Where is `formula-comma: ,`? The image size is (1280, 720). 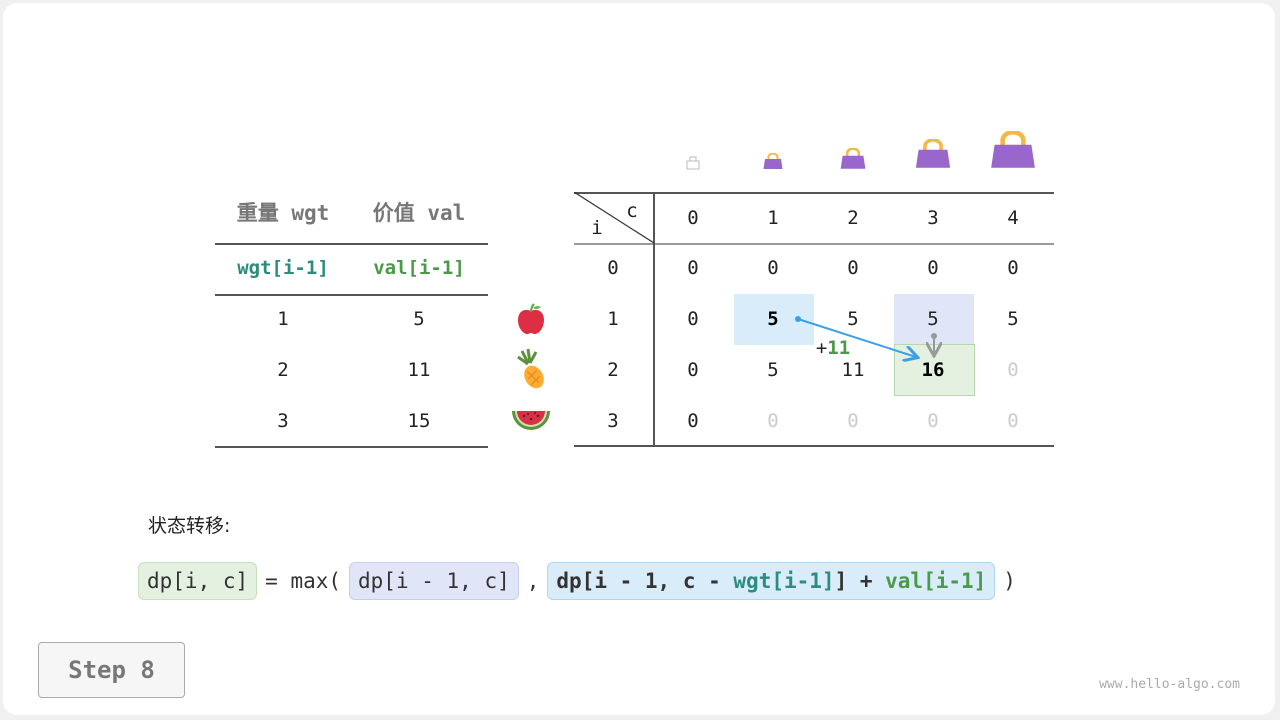 formula-comma: , is located at coordinates (533, 581).